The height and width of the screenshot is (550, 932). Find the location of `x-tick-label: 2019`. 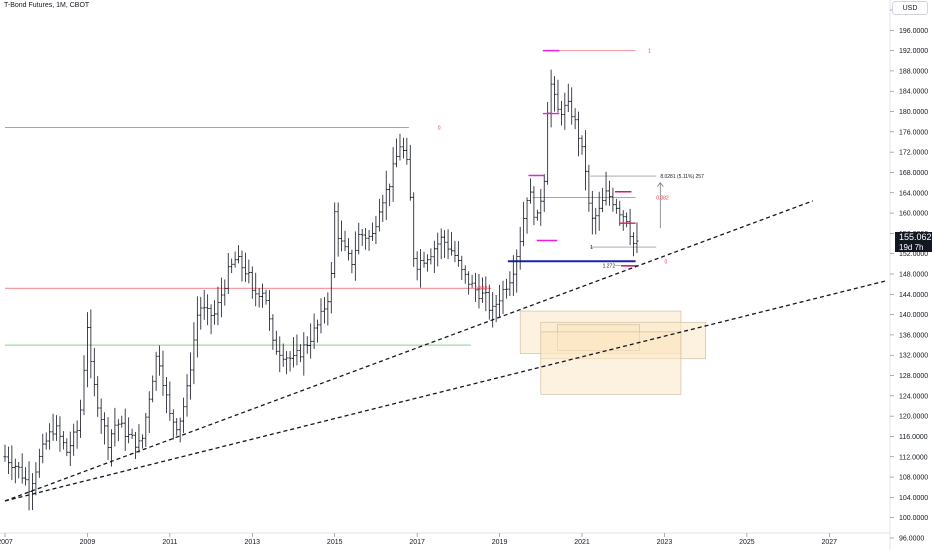

x-tick-label: 2019 is located at coordinates (500, 542).